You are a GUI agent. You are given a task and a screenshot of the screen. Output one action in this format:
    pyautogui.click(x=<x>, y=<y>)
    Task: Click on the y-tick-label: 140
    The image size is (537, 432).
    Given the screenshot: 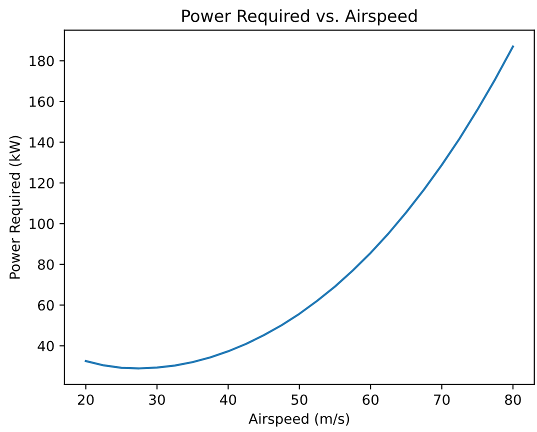 What is the action you would take?
    pyautogui.click(x=42, y=142)
    